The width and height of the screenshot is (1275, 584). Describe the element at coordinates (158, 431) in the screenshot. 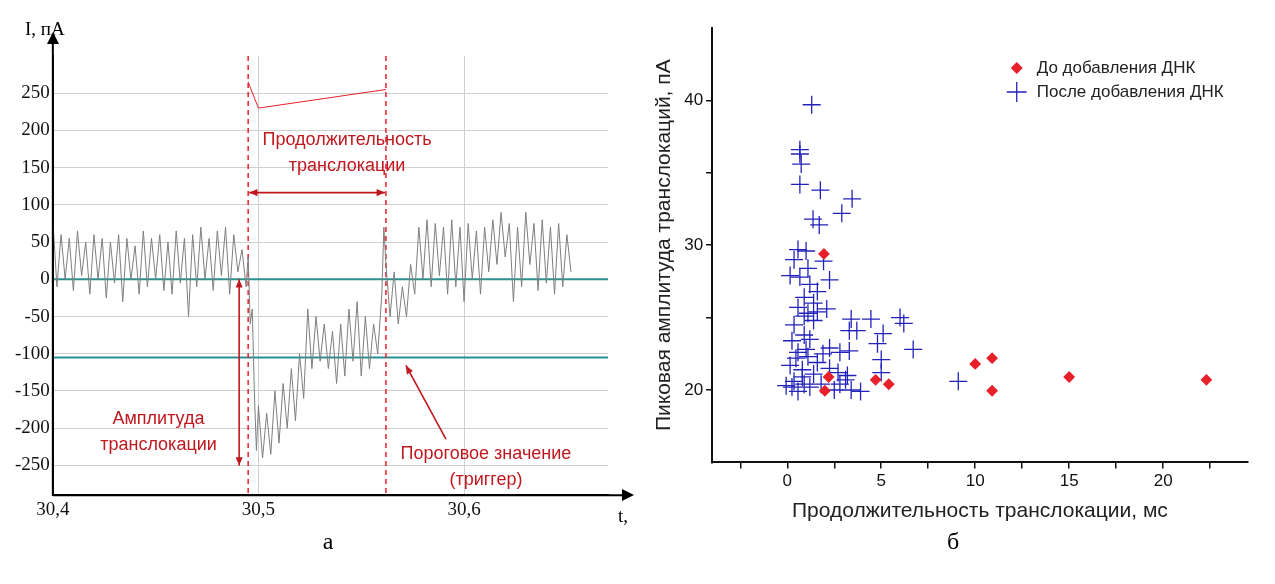

I see `annotation: Амплитуда транслокации` at that location.